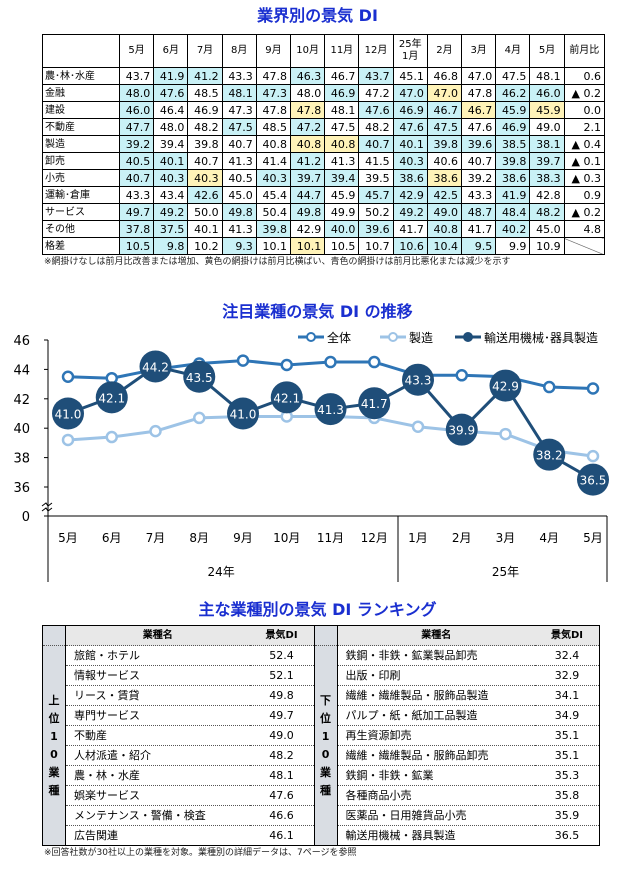  What do you see at coordinates (513, 229) in the screenshot?
I see `di-cell: 40.2` at bounding box center [513, 229].